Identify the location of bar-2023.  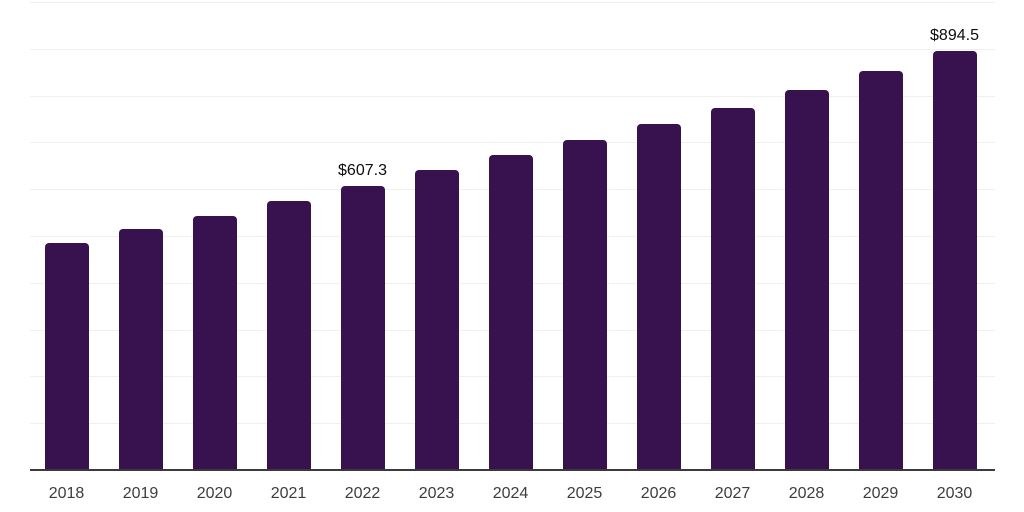
(436, 320).